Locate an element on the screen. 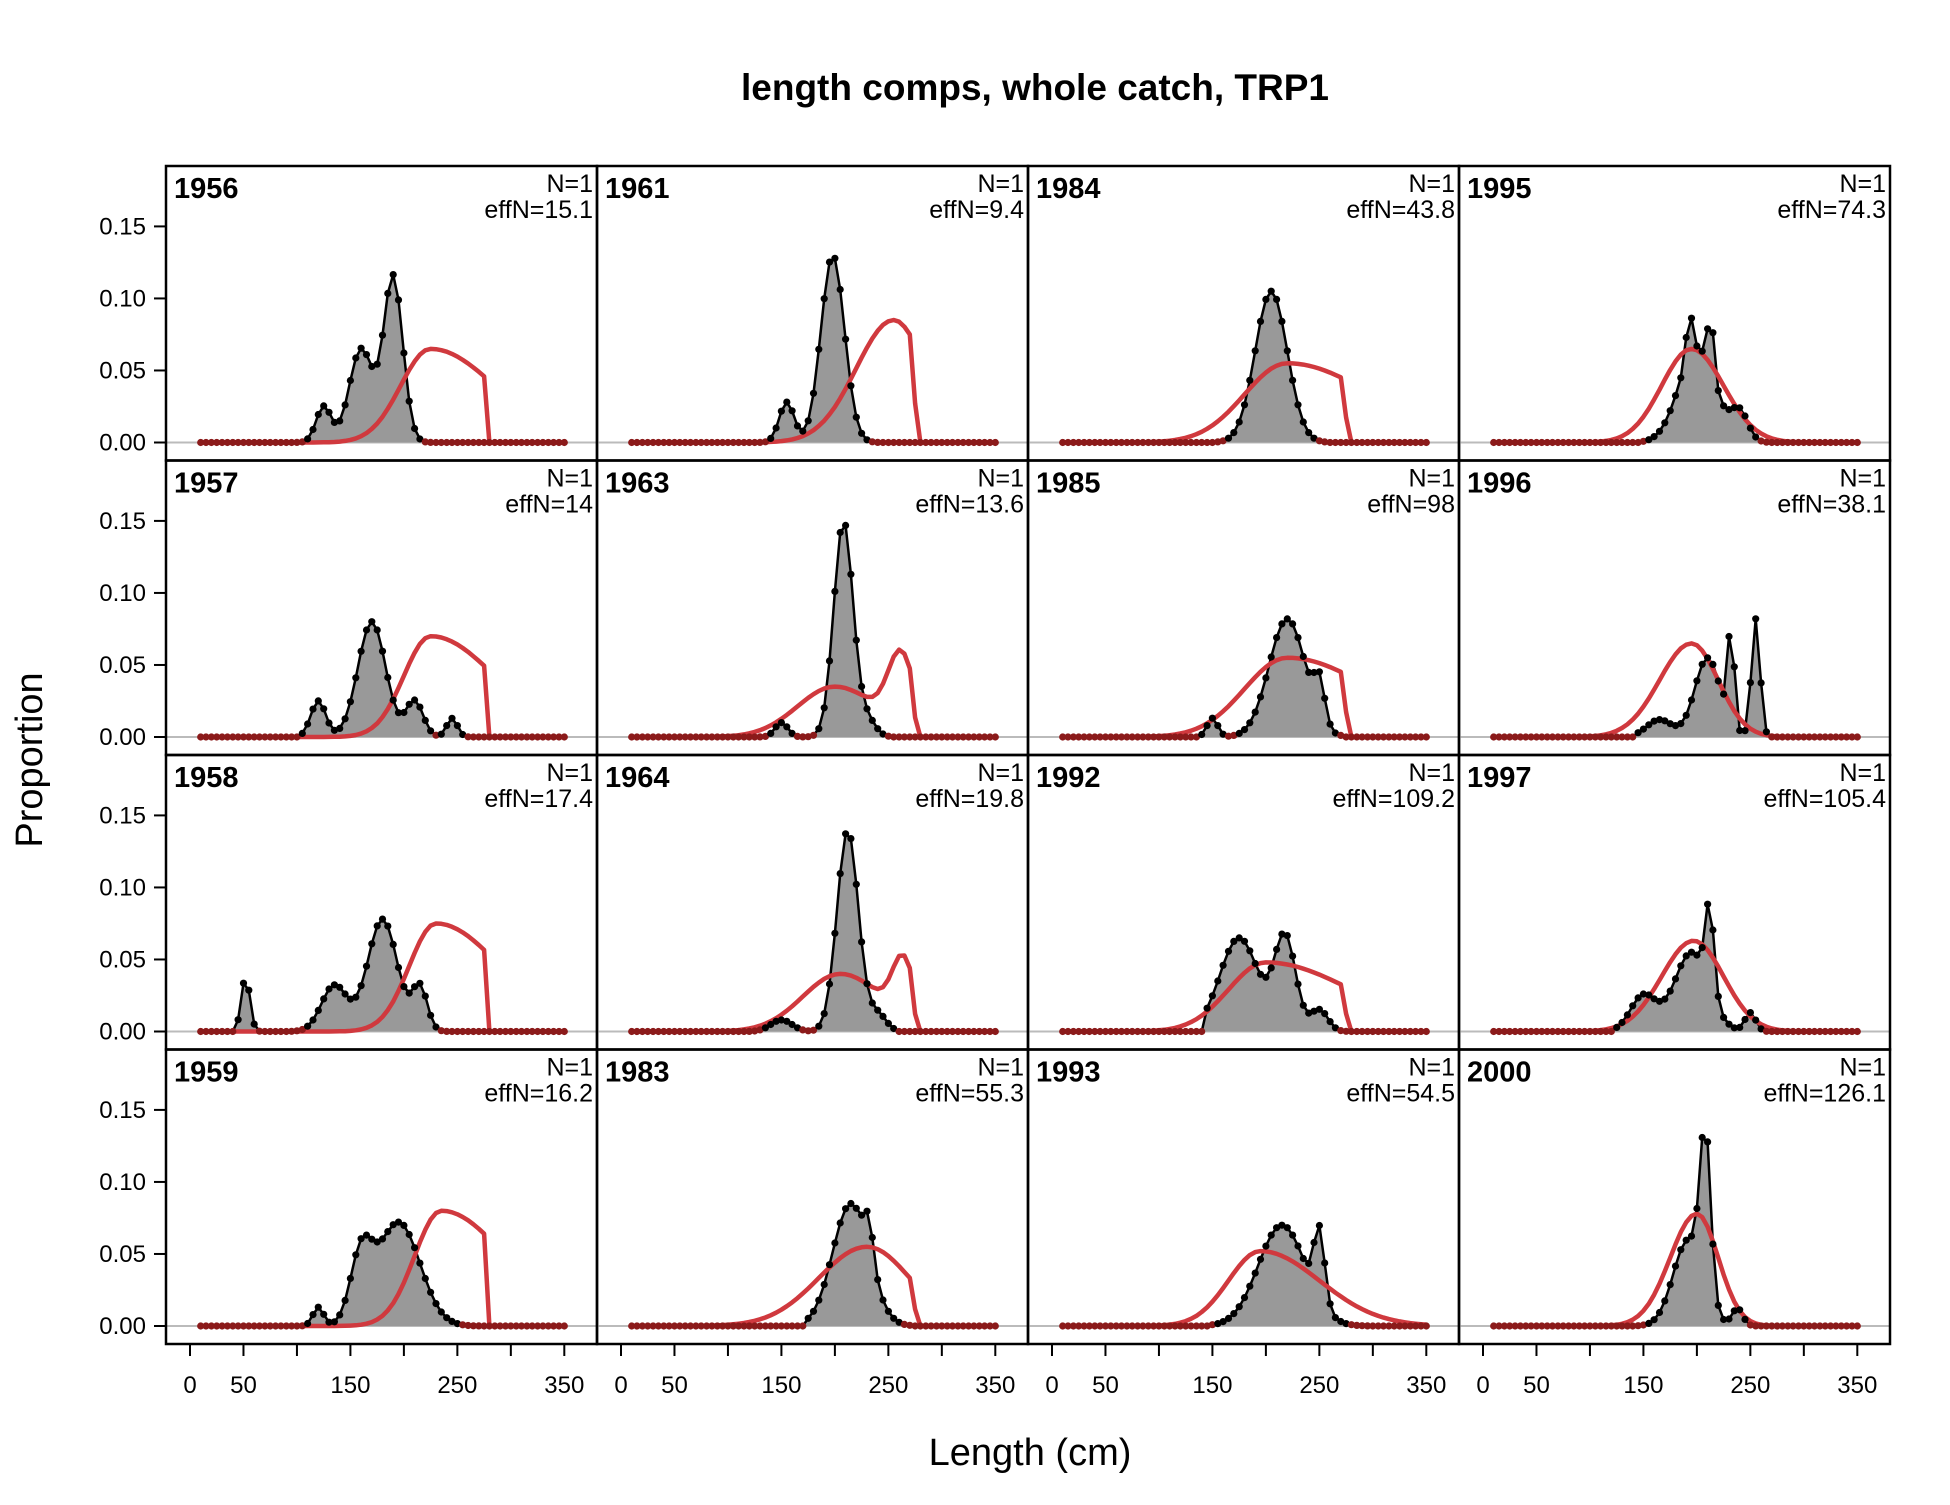 Image resolution: width=1950 pixels, height=1505 pixels. observed-area is located at coordinates (382, 975).